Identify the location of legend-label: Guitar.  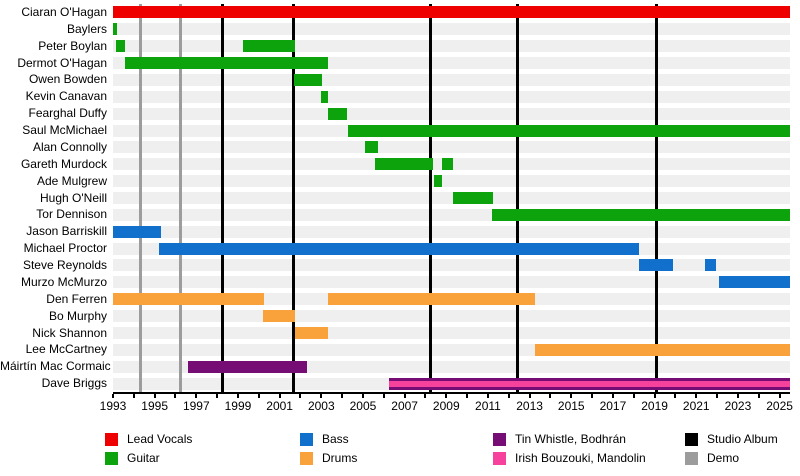
(143, 458).